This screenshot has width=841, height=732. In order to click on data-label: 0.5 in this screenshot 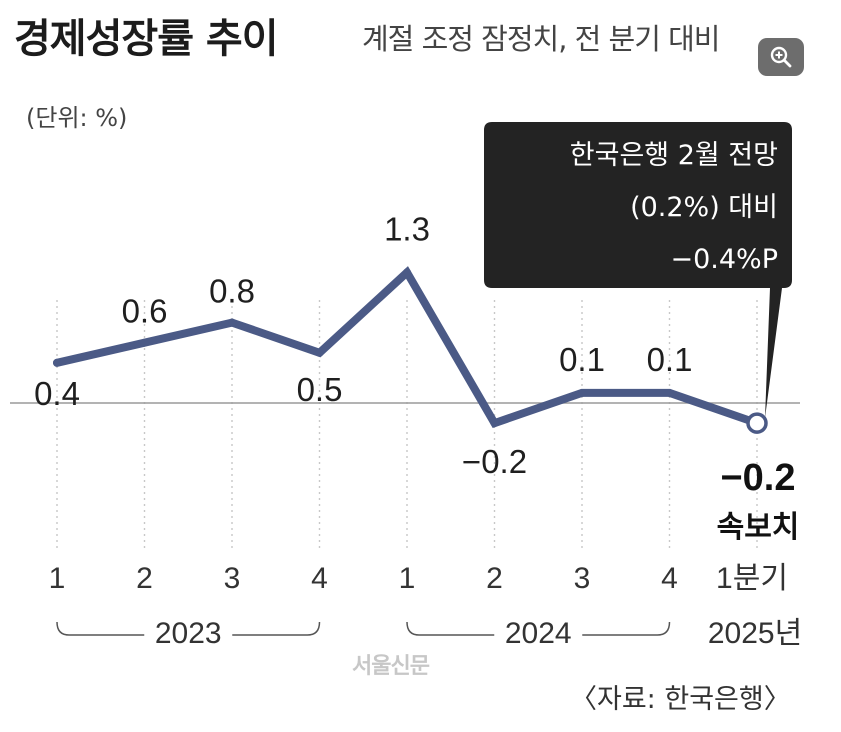, I will do `click(320, 389)`.